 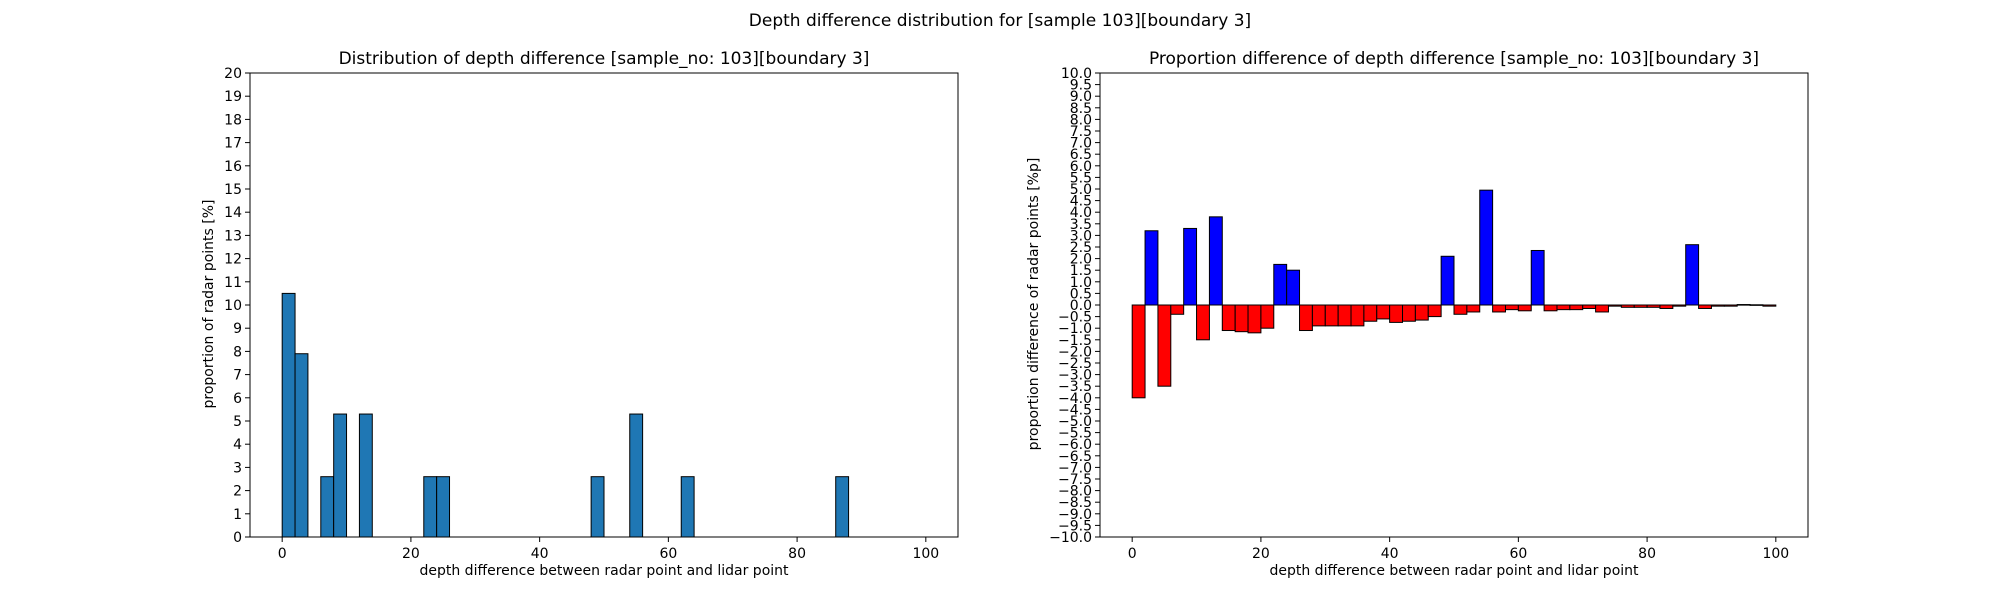 What do you see at coordinates (282, 554) in the screenshot?
I see `left-xtick-label: 0` at bounding box center [282, 554].